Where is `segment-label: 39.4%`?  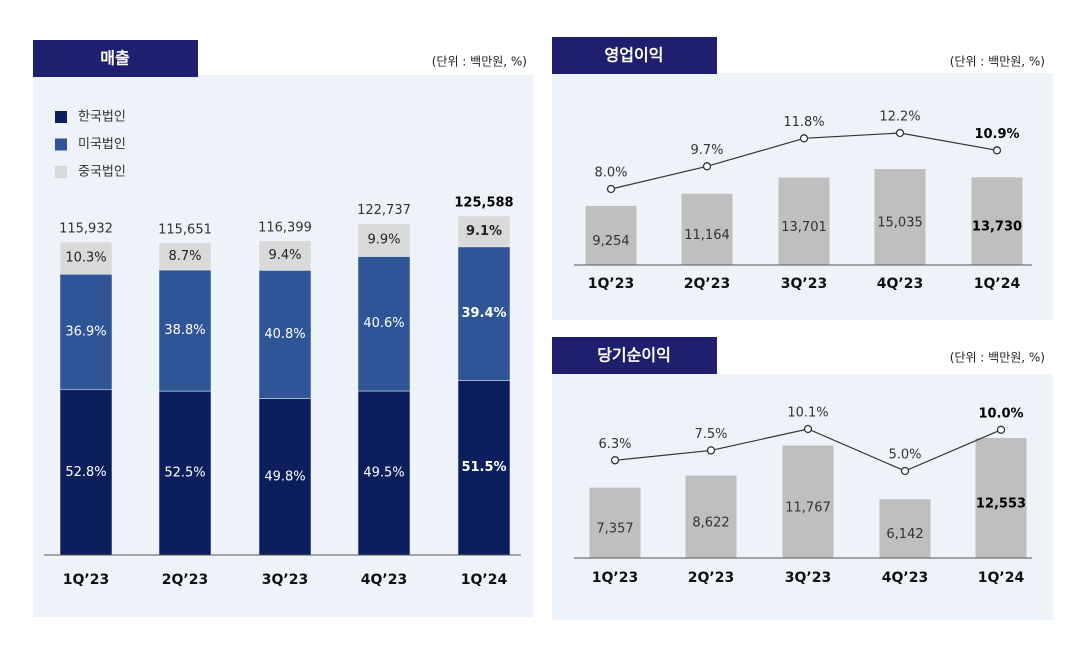 segment-label: 39.4% is located at coordinates (483, 313).